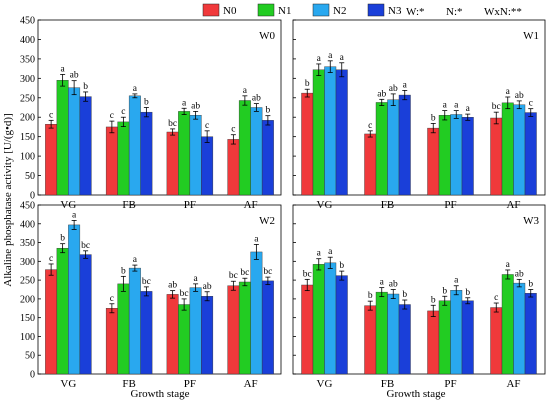 The width and height of the screenshot is (550, 401). Describe the element at coordinates (68, 384) in the screenshot. I see `x-tick-label: VG` at that location.